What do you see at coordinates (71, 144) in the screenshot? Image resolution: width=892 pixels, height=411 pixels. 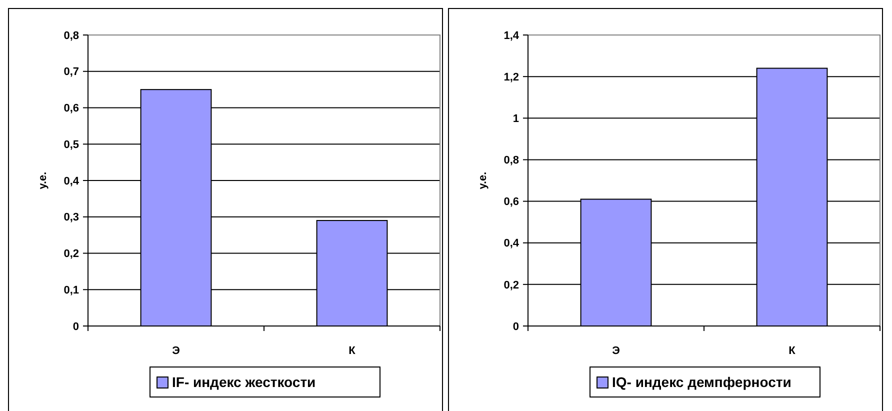 I see `y-tick-label: 0,5` at bounding box center [71, 144].